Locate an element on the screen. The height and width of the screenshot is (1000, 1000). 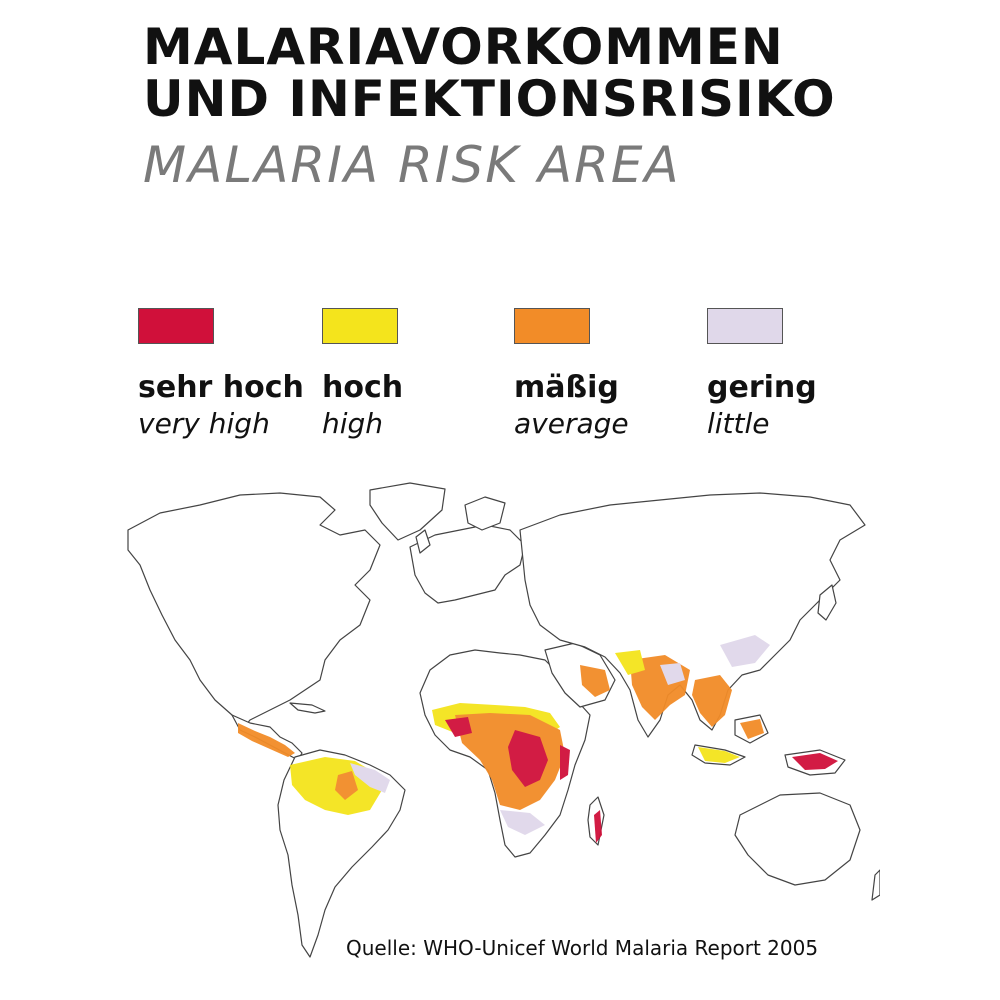
risk-east-africa-very-high is located at coordinates (565, 762).